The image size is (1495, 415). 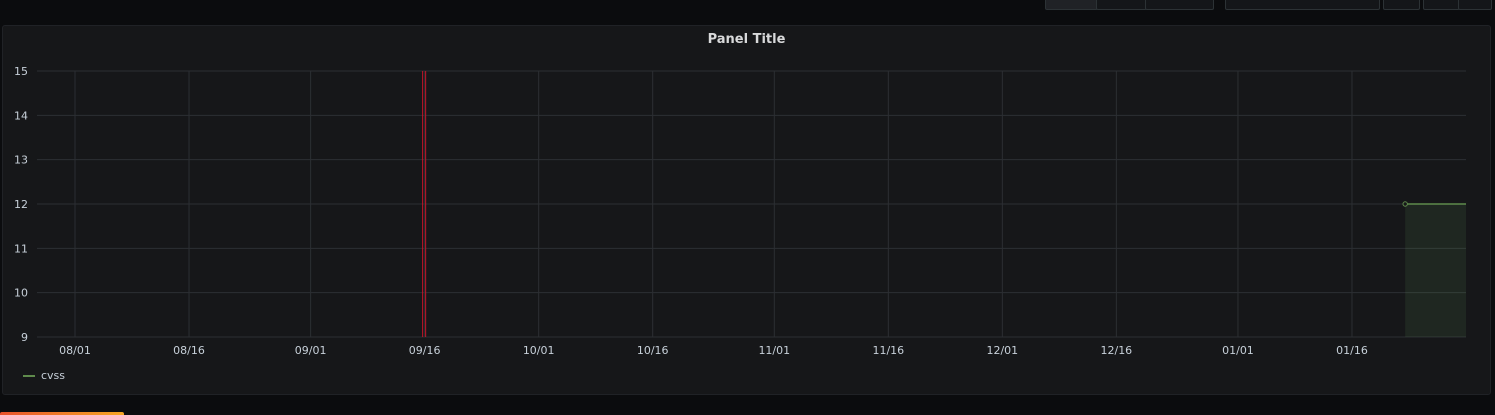 I want to click on legend-label-cvss: cvss, so click(x=53, y=375).